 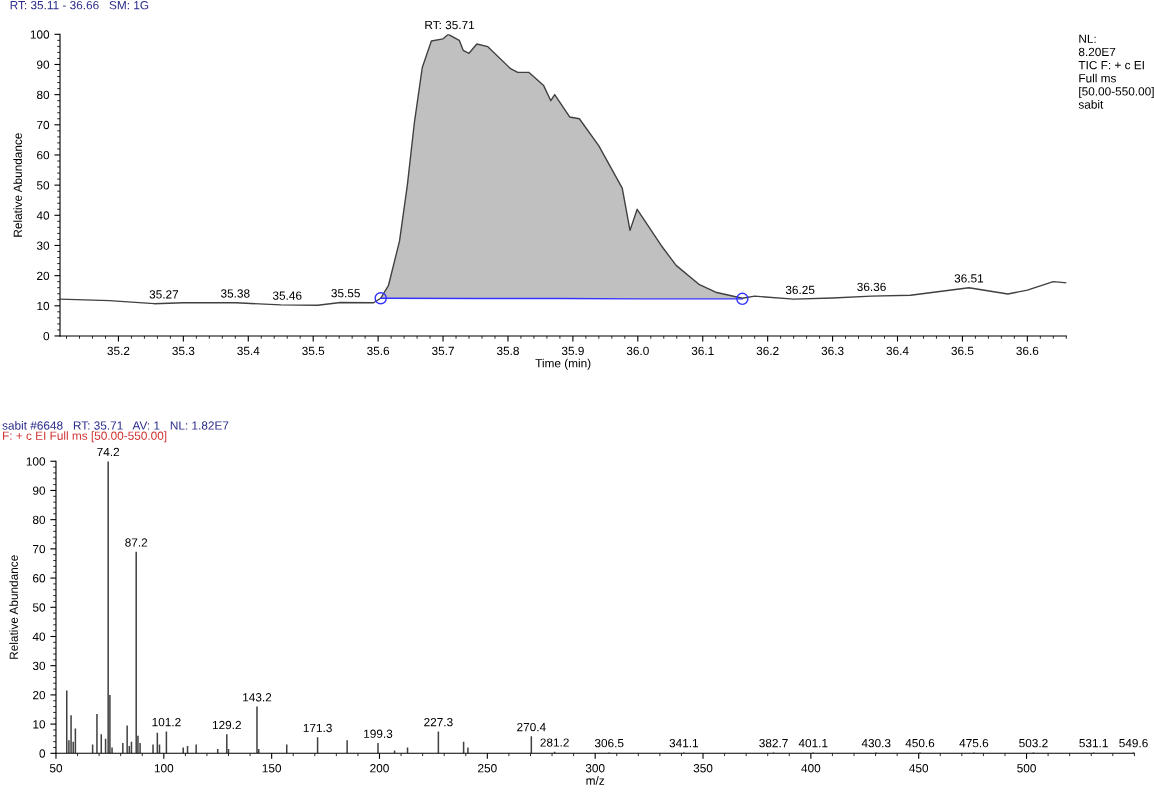 What do you see at coordinates (563, 364) in the screenshot?
I see `x-axis-title: Time (min)` at bounding box center [563, 364].